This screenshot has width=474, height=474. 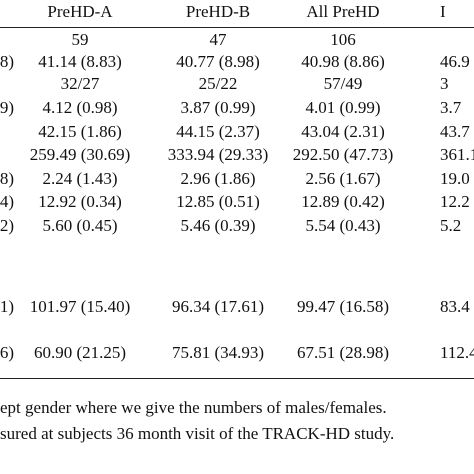 What do you see at coordinates (343, 107) in the screenshot?
I see `cell: 4.01 (0.99)` at bounding box center [343, 107].